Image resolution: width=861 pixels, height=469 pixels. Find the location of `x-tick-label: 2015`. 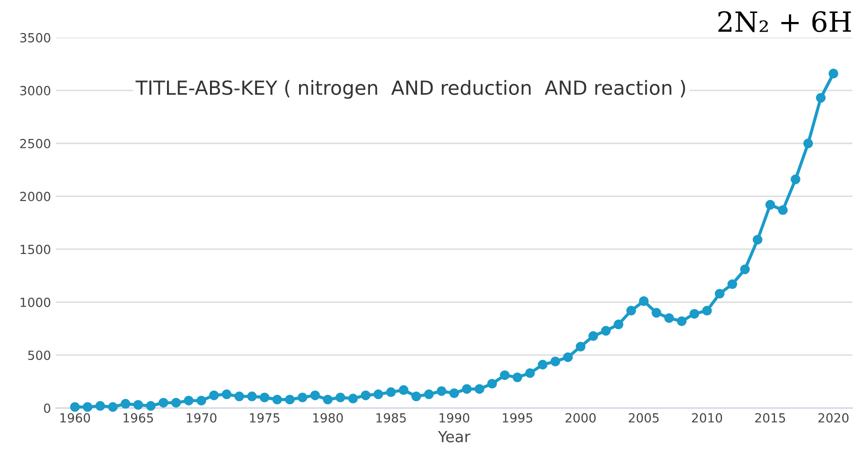

x-tick-label: 2015 is located at coordinates (770, 418).